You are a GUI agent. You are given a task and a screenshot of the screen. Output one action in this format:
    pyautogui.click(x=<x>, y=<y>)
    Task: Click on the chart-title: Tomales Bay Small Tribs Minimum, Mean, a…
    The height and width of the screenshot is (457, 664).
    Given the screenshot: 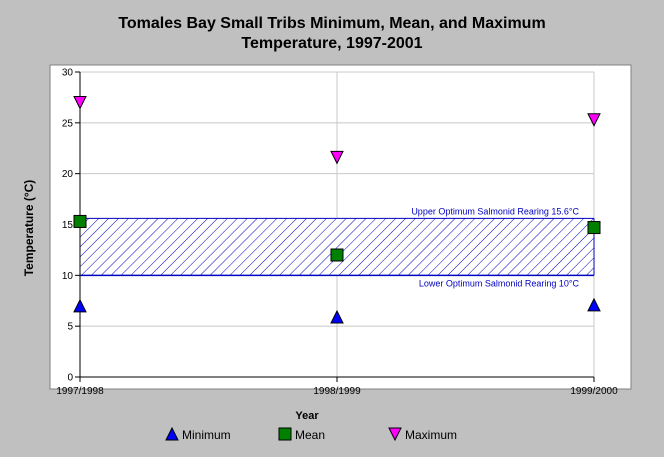 What is the action you would take?
    pyautogui.click(x=332, y=34)
    